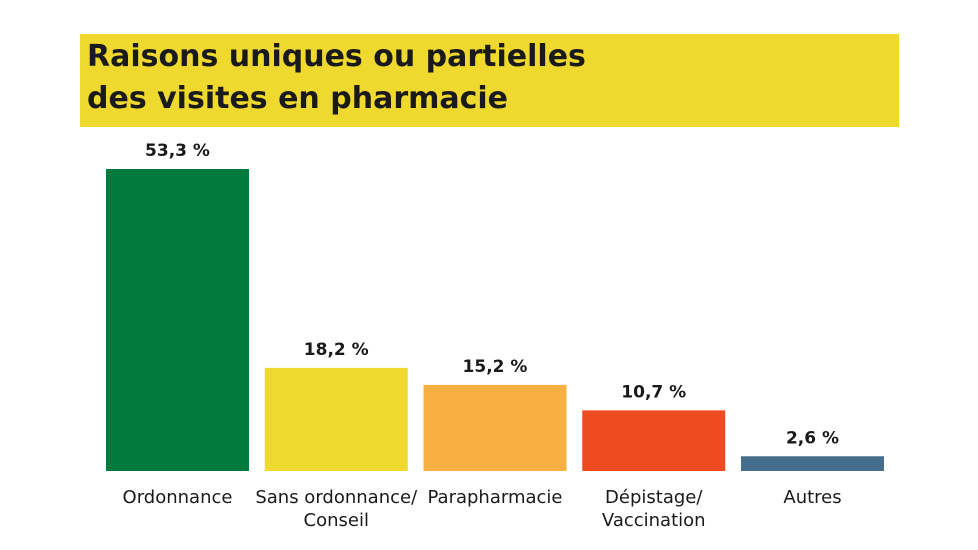  I want to click on category-label-2: Parapharmacie, so click(495, 497).